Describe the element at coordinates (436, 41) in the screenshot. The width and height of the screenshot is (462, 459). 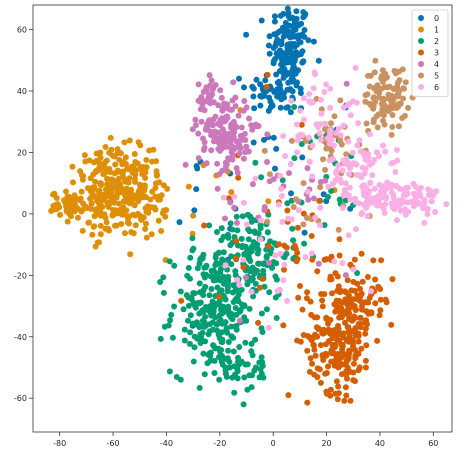
I see `legend-label-2: 2` at that location.